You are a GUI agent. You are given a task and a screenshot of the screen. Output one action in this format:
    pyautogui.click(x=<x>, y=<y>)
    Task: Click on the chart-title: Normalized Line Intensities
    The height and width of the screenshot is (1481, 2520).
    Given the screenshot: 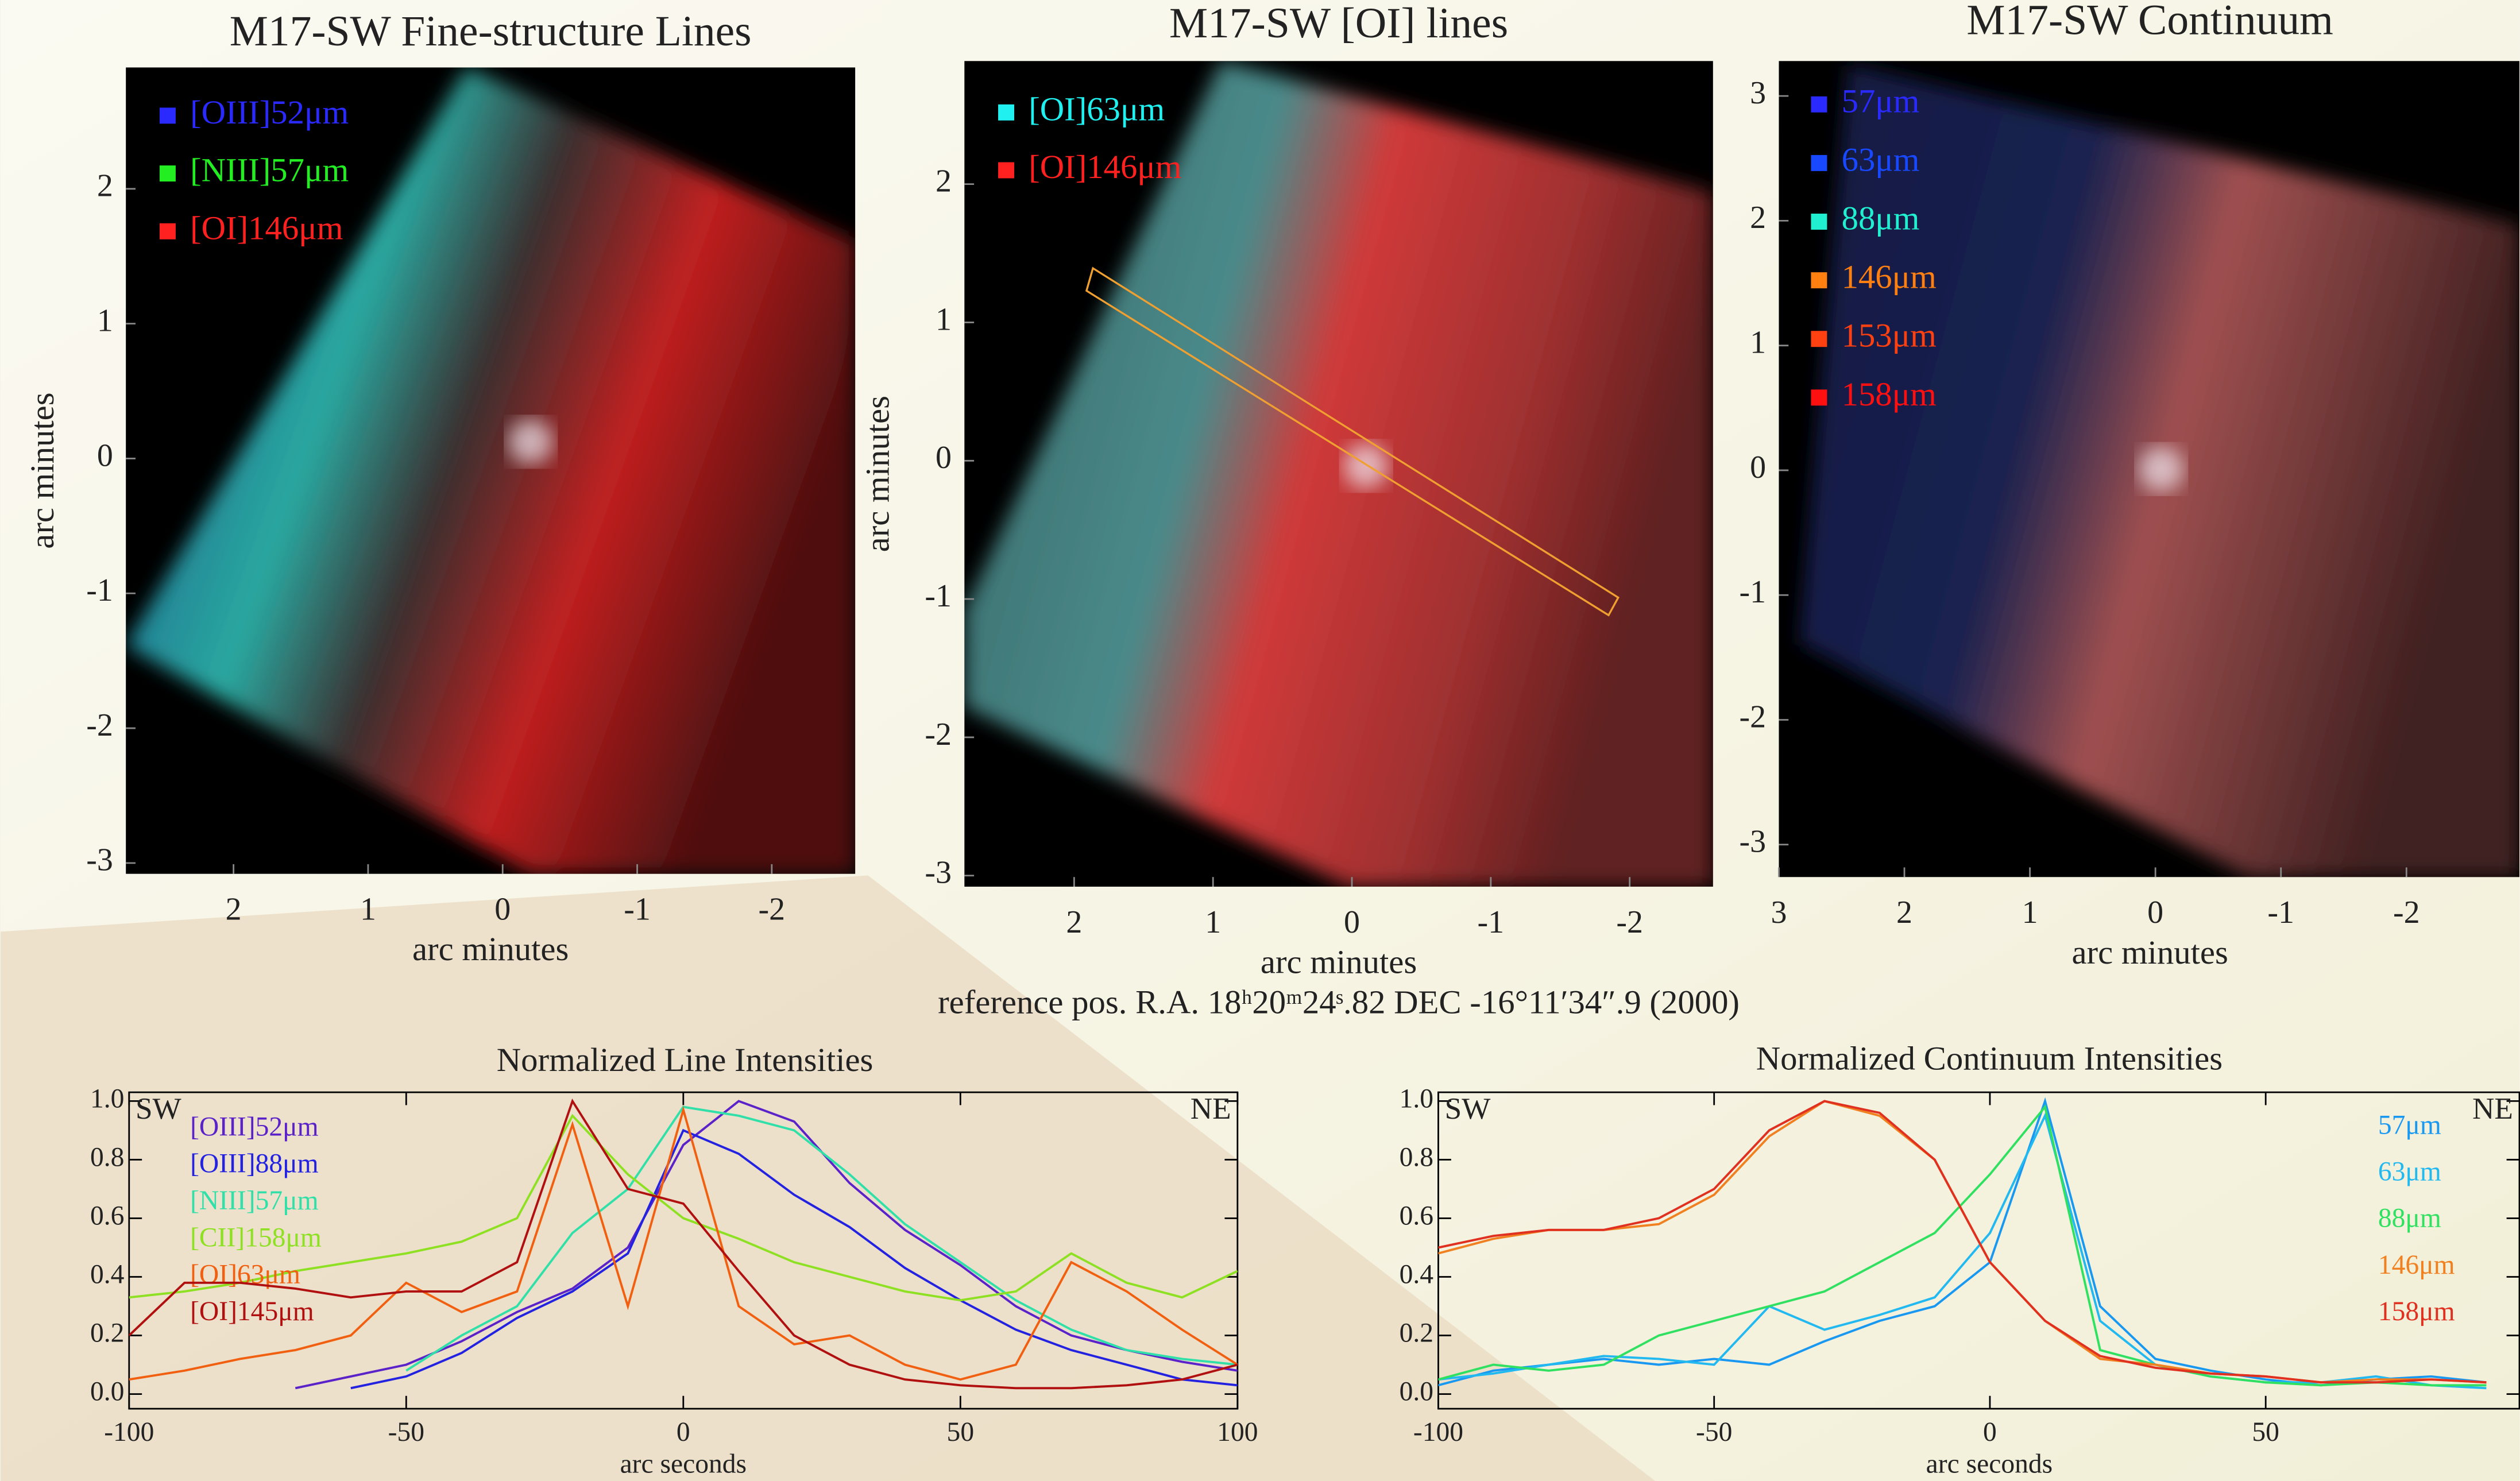 What is the action you would take?
    pyautogui.click(x=685, y=1059)
    